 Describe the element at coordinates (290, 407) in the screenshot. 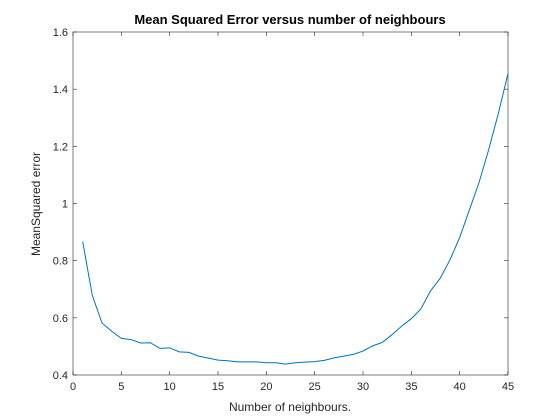

I see `x-axis-label: Number of neighbours.` at that location.